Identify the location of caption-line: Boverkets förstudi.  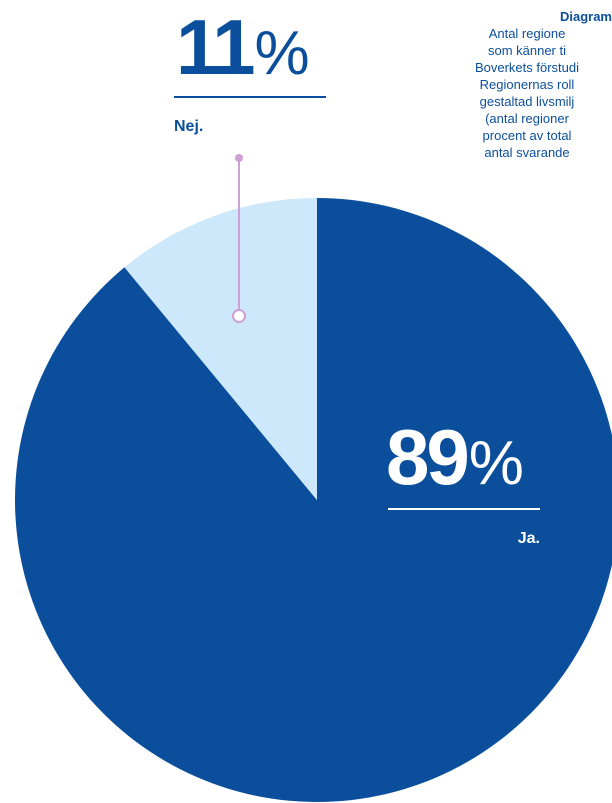
(527, 67).